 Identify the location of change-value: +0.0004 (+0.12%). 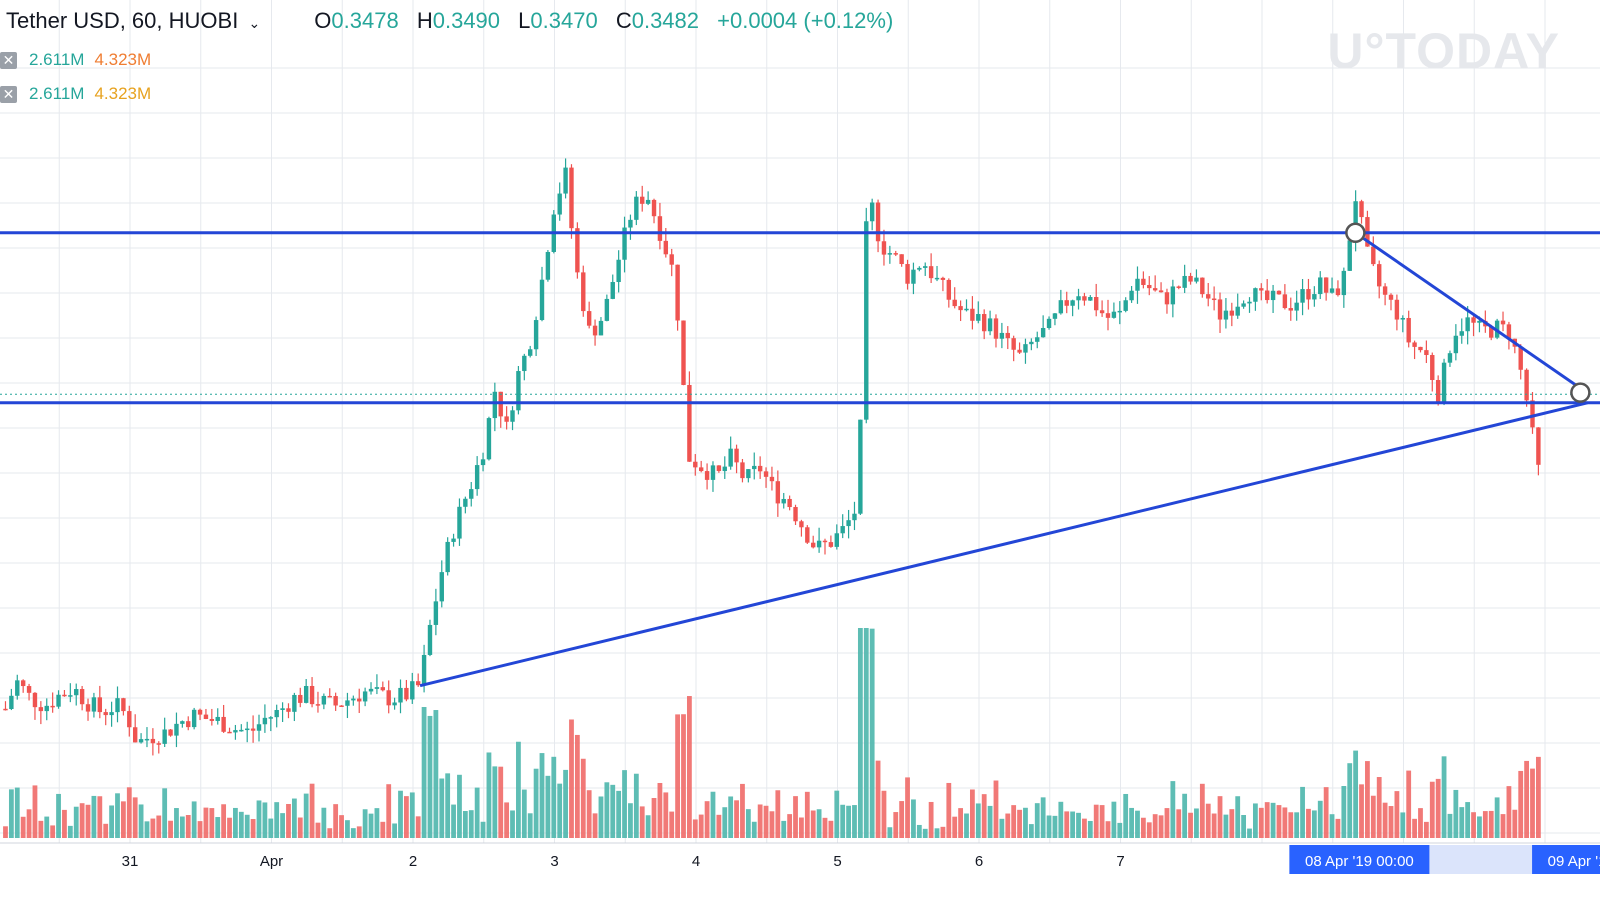
(805, 20).